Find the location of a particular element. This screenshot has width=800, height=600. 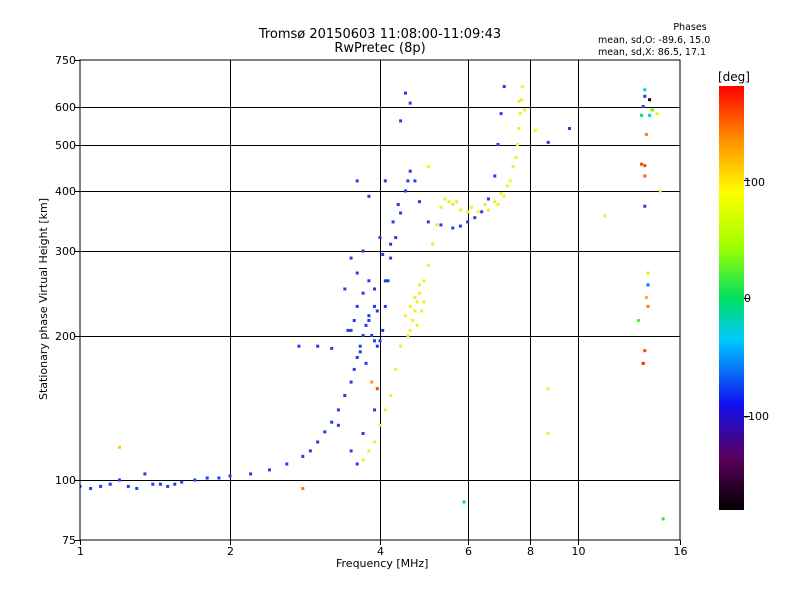

chart-subtitle: RwPretec (8p) is located at coordinates (380, 48).